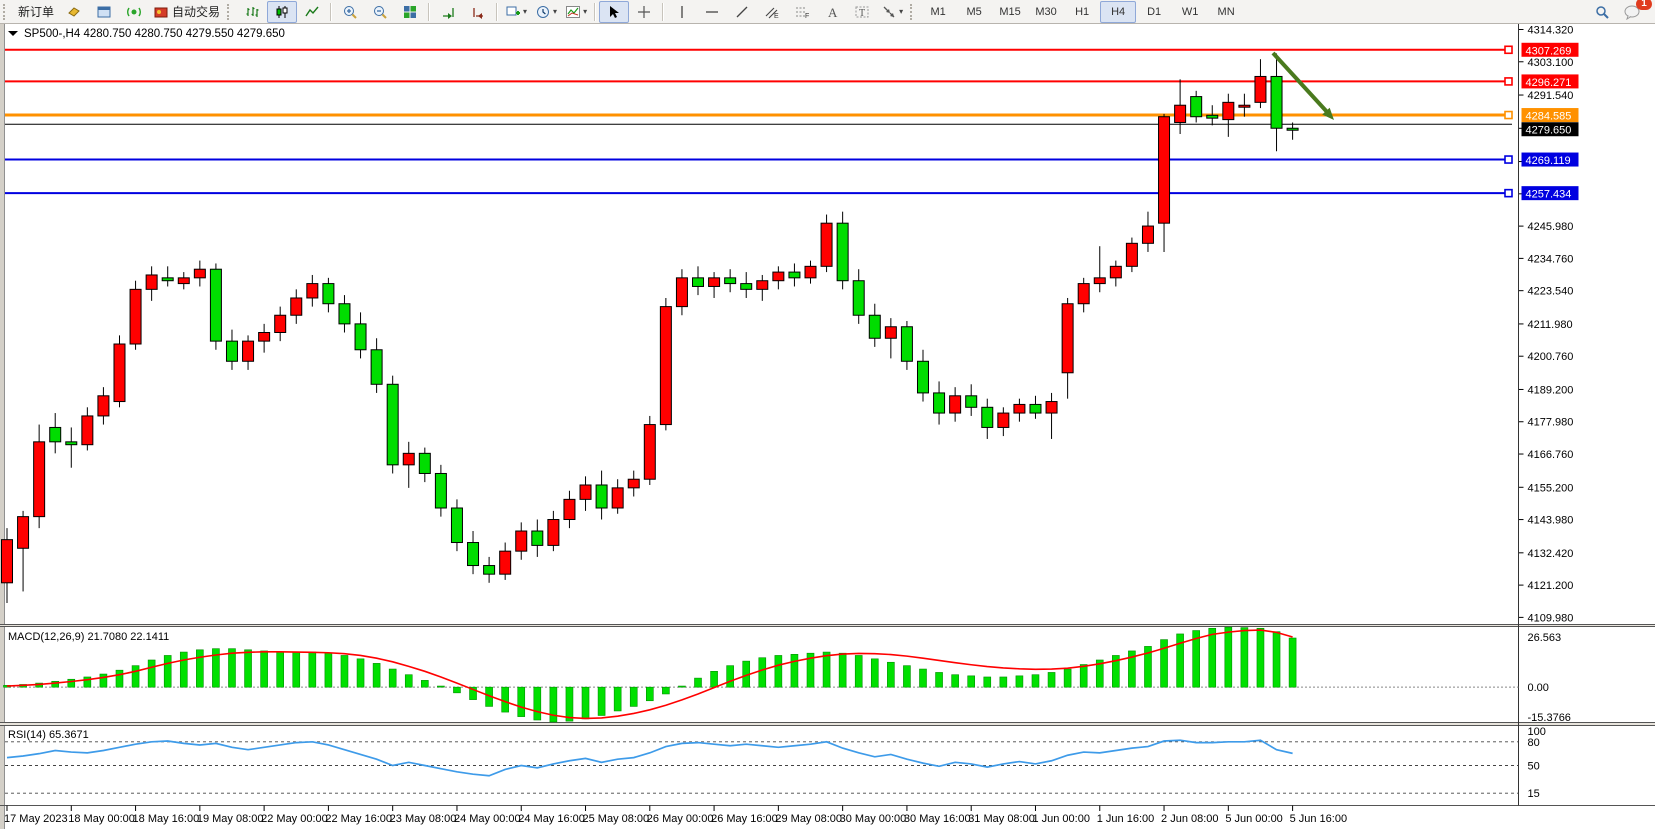 The height and width of the screenshot is (829, 1655). What do you see at coordinates (712, 12) in the screenshot?
I see `horizontal-line-tool` at bounding box center [712, 12].